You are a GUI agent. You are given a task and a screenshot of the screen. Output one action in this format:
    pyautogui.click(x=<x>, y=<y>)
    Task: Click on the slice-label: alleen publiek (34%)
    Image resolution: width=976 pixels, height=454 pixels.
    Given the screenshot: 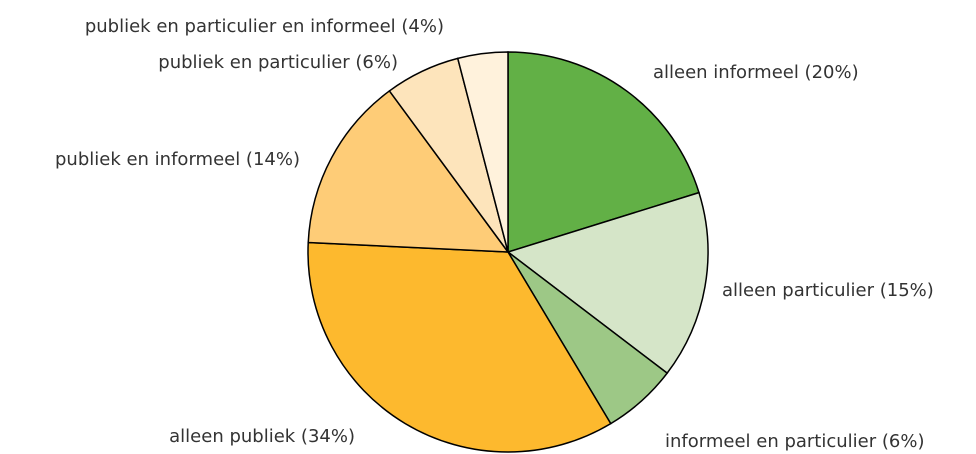 What is the action you would take?
    pyautogui.click(x=262, y=436)
    